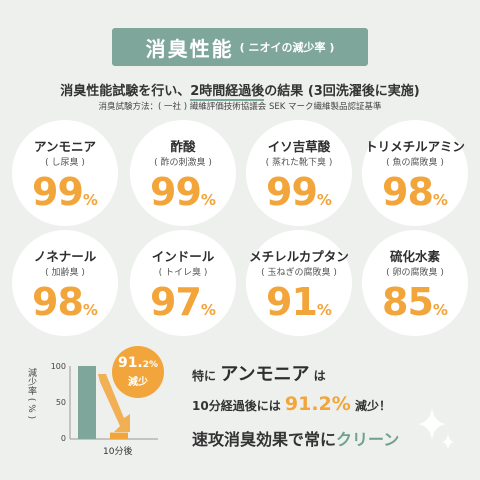  I want to click on result-card: トリメチルアミン ( 魚の腐敗臭 ) 98%, so click(415, 173).